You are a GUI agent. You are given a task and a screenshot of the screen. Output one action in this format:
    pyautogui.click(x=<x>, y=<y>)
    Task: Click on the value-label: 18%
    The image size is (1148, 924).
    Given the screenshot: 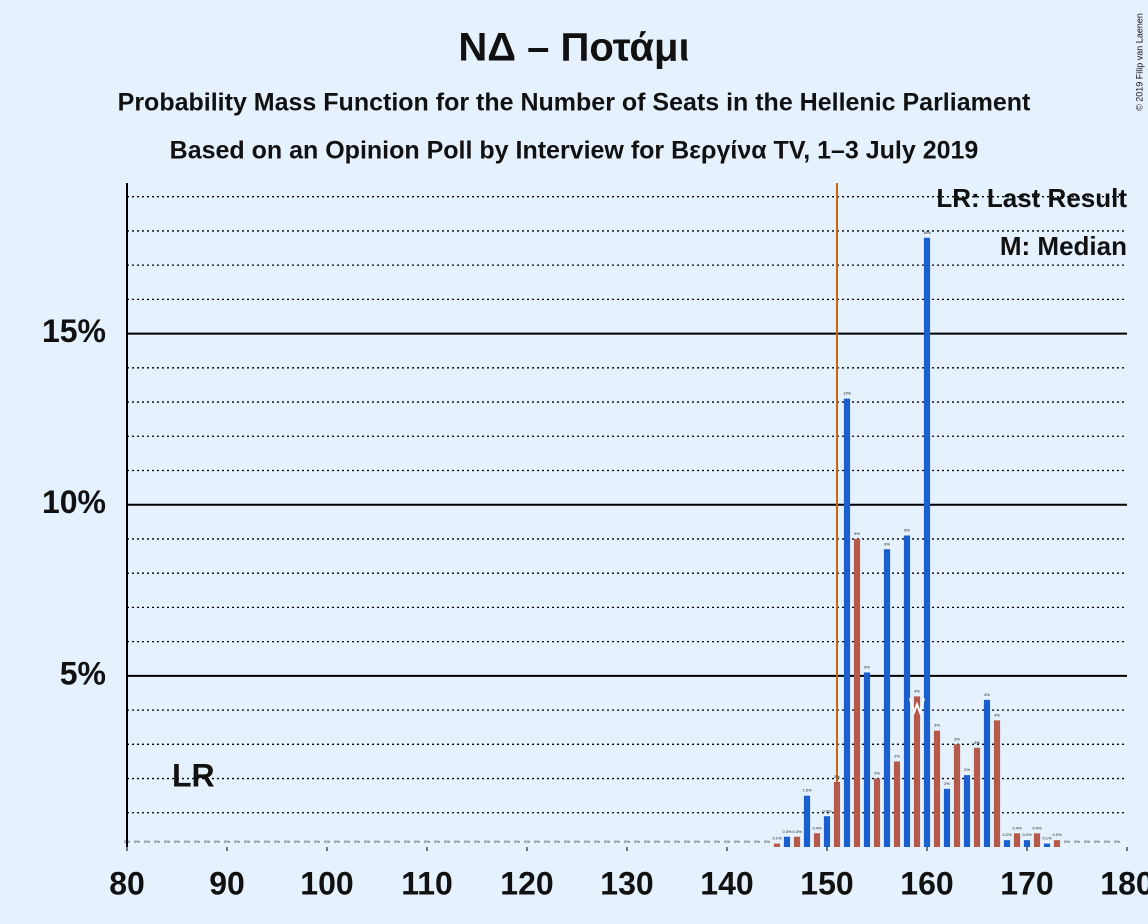 What is the action you would take?
    pyautogui.click(x=927, y=232)
    